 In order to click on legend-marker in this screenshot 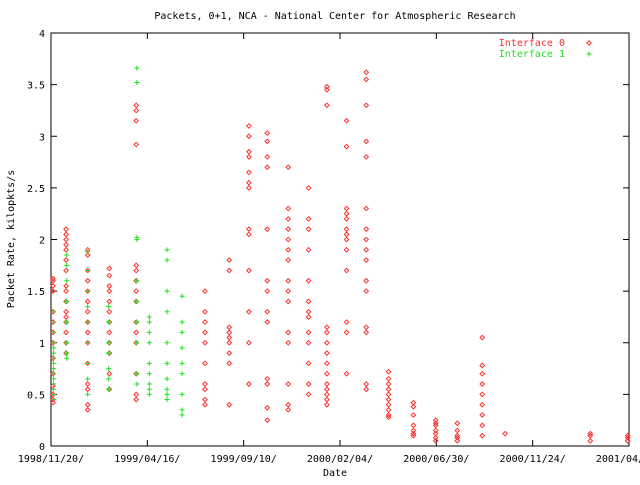, I will do `click(589, 54)`.